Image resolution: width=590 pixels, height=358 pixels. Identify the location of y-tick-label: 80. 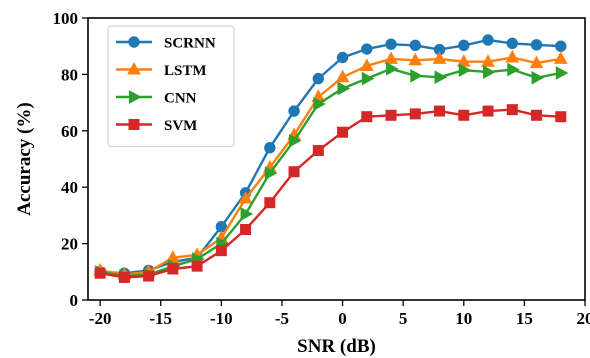
(69, 74).